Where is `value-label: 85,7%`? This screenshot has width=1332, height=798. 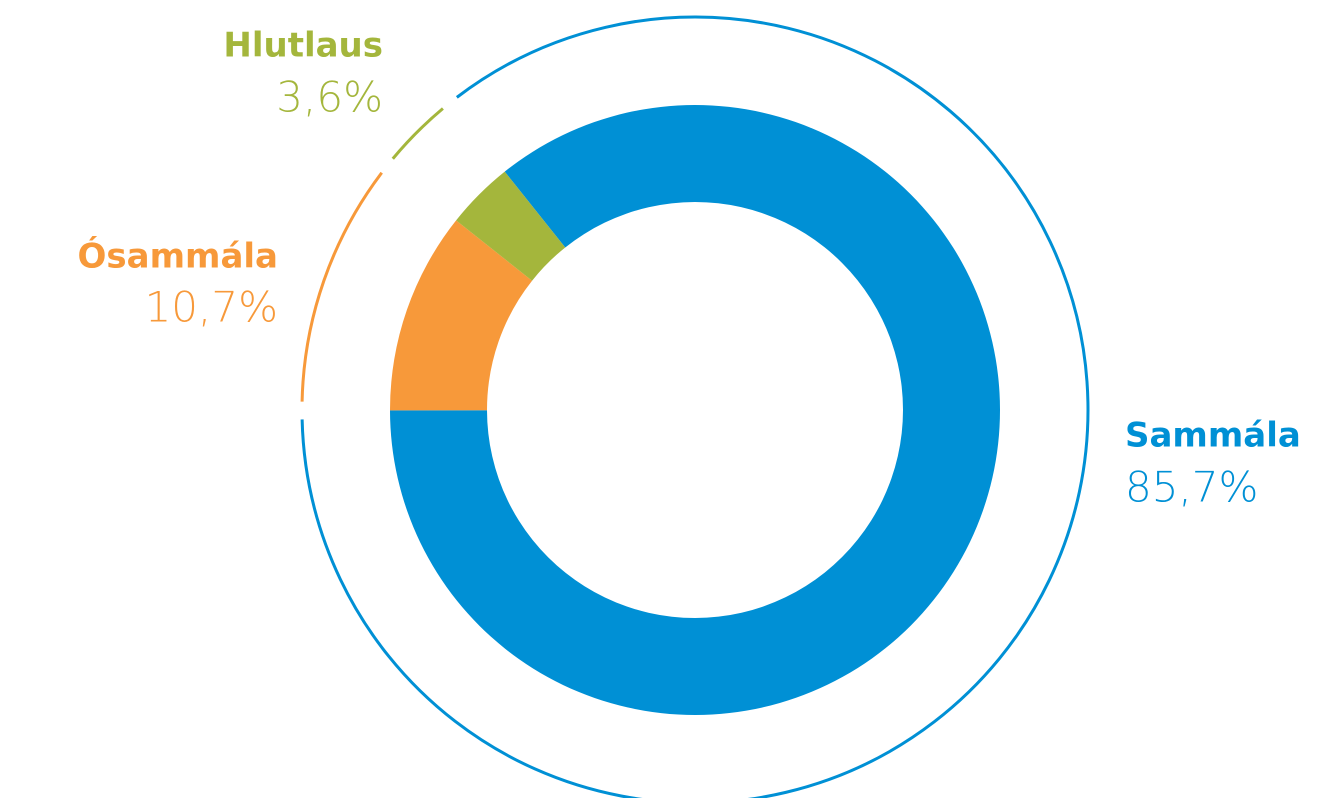
value-label: 85,7% is located at coordinates (1191, 487).